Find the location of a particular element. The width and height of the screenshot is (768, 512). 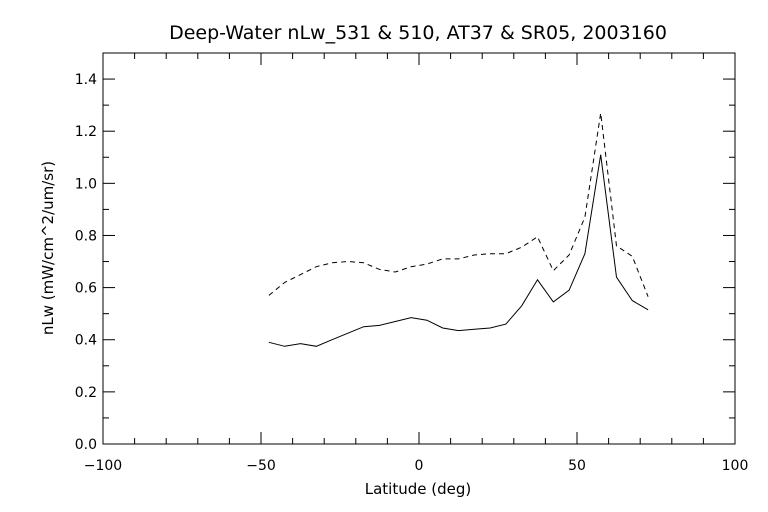

x-tick-label: 0 is located at coordinates (419, 466).